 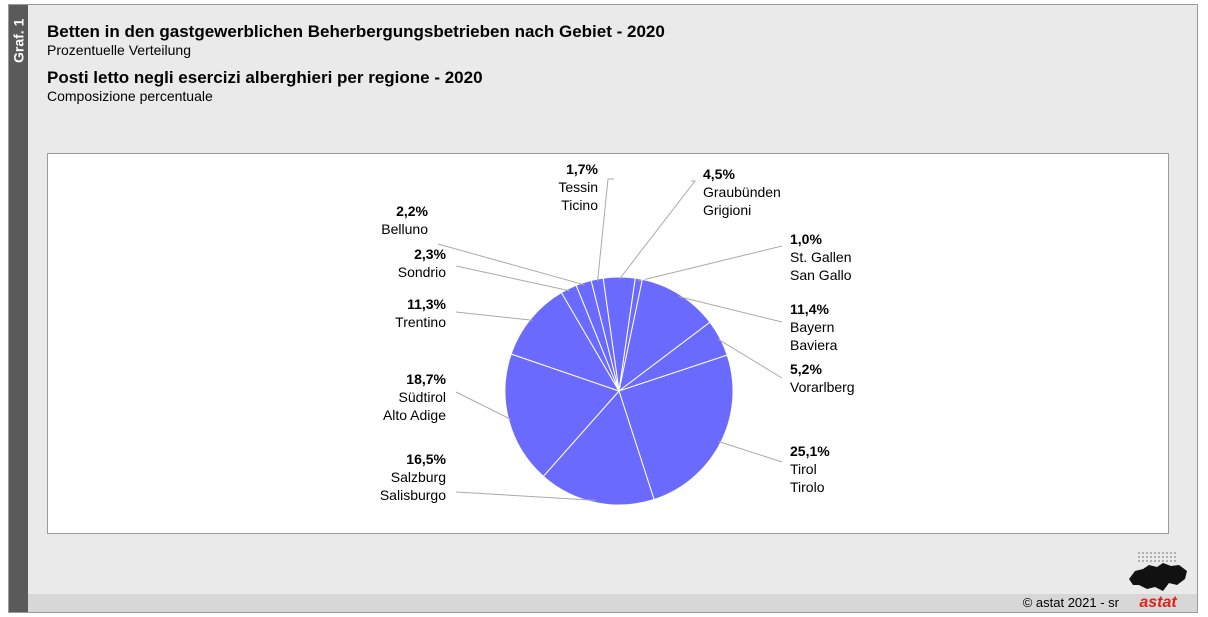 I want to click on region-map-icon, so click(x=1158, y=571).